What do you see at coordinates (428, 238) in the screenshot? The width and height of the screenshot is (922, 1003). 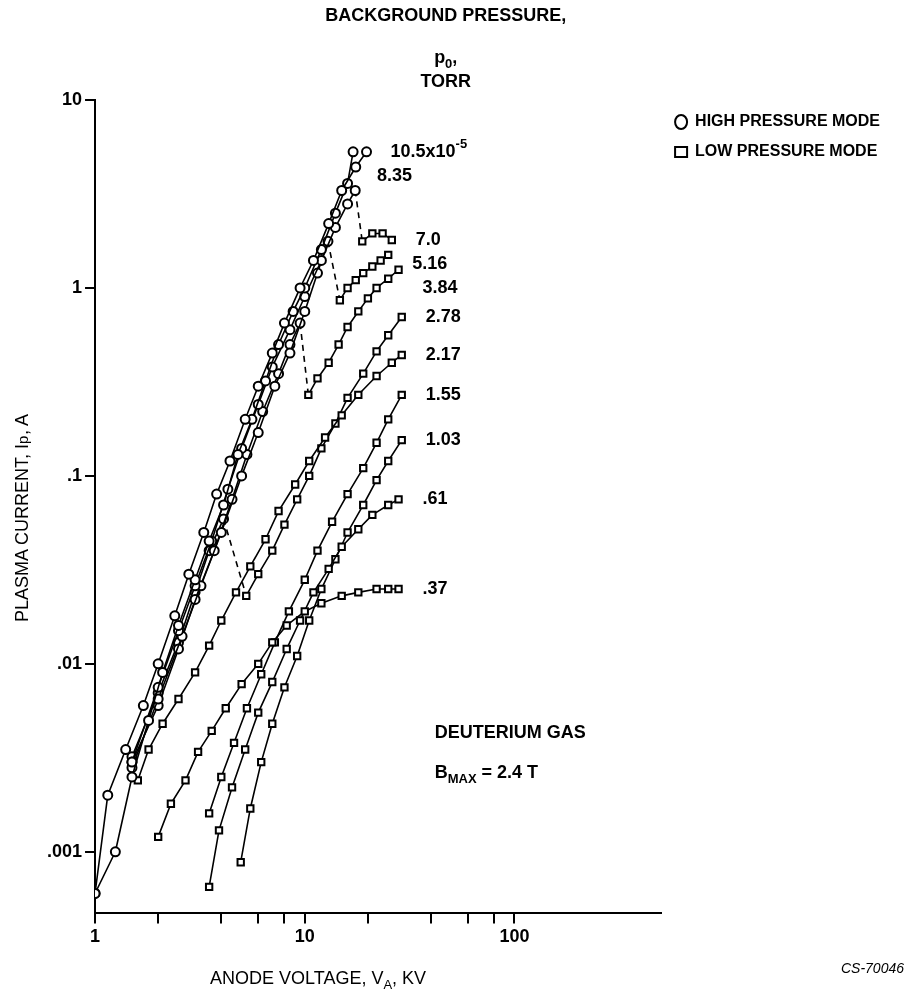 I see `annotation: 7.0` at bounding box center [428, 238].